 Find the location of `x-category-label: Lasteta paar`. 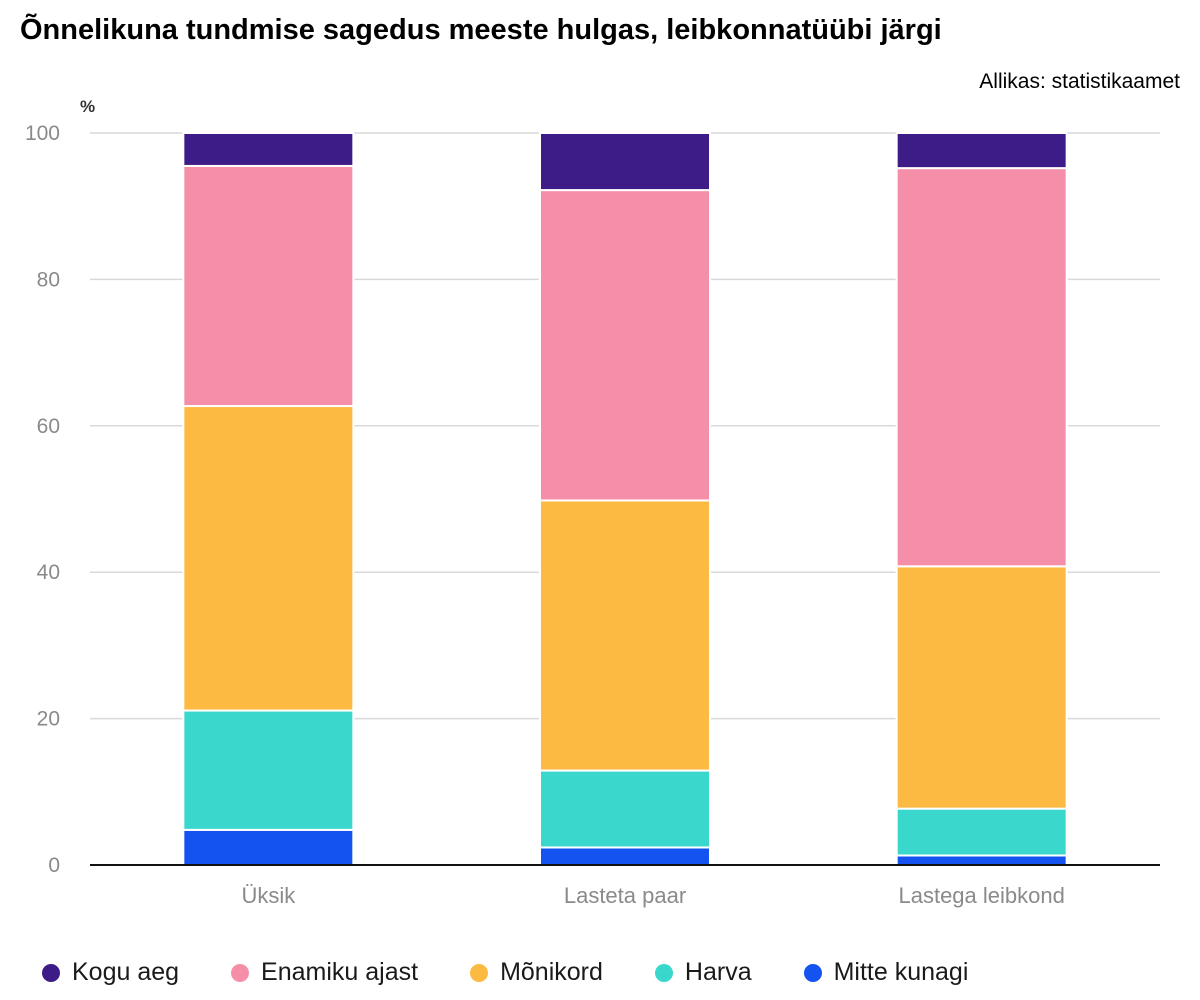

x-category-label: Lasteta paar is located at coordinates (625, 895).